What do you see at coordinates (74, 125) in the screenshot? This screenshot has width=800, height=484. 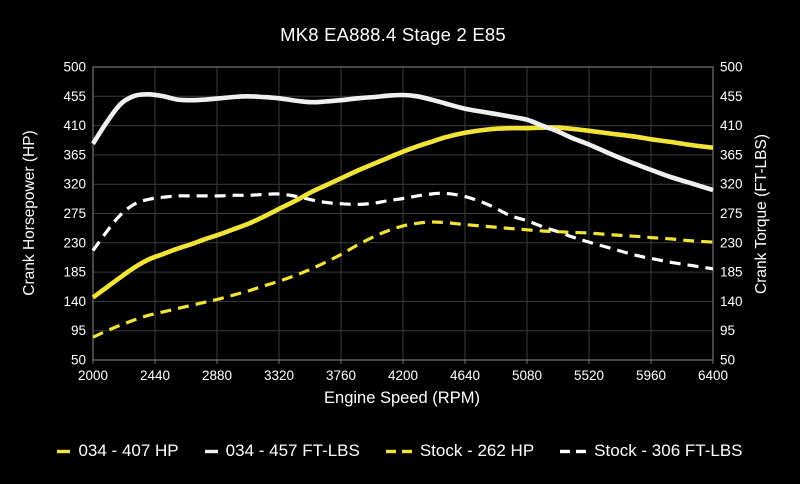 I see `y-tick-label-left: 410` at bounding box center [74, 125].